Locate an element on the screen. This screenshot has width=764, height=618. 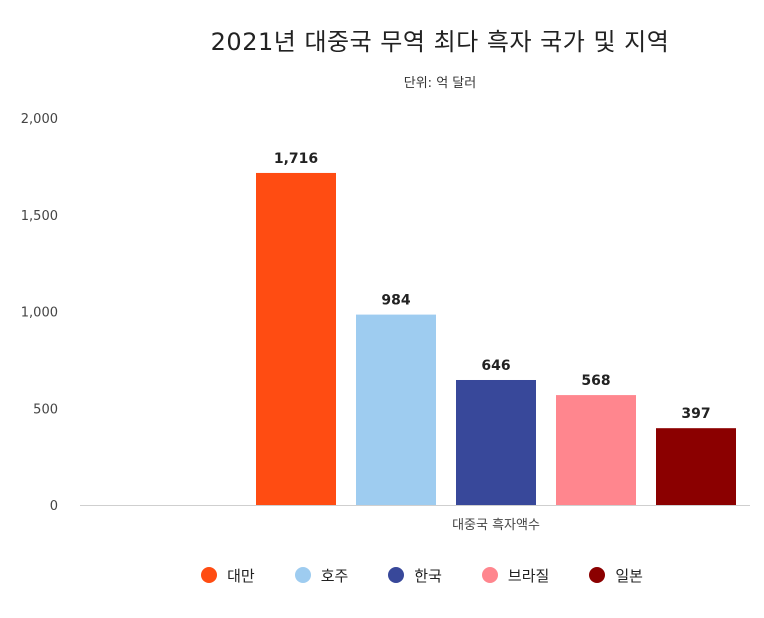
data-label: 568 is located at coordinates (595, 381).